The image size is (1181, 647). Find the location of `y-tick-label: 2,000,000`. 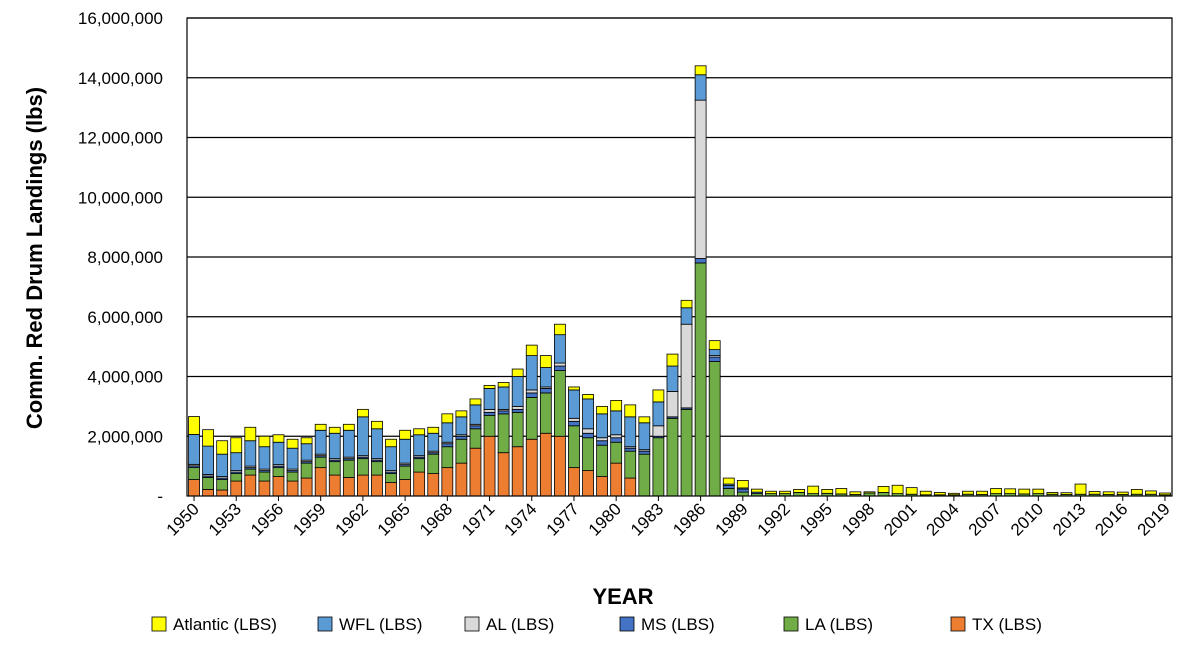

y-tick-label: 2,000,000 is located at coordinates (125, 436).